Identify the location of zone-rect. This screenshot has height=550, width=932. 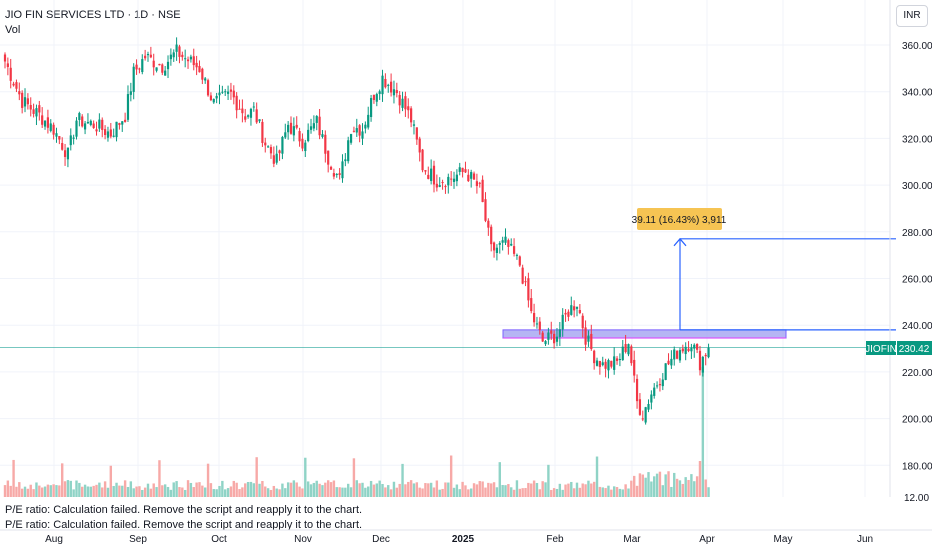
(644, 334).